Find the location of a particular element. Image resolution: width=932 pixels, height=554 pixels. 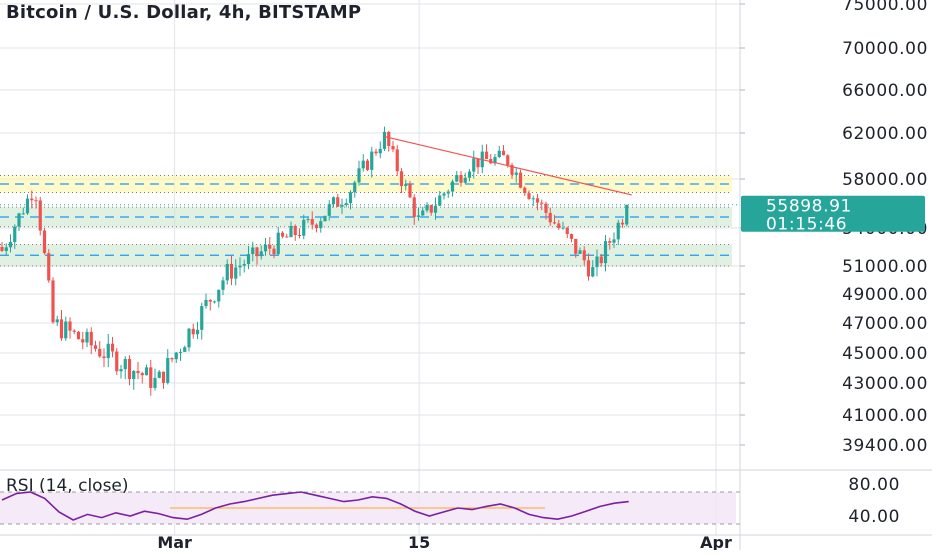

countdown-label: 01:15:46 is located at coordinates (806, 225).